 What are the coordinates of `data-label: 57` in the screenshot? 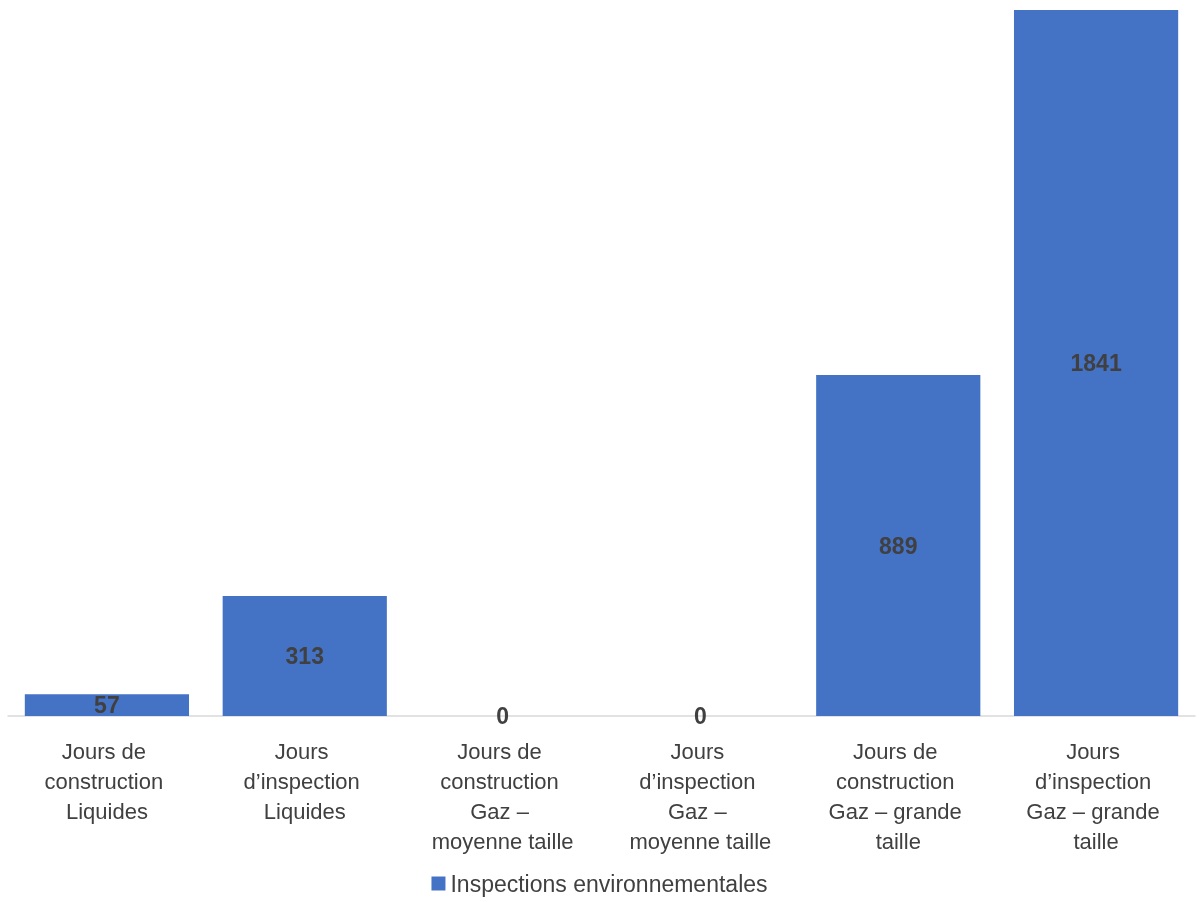 It's located at (107, 705).